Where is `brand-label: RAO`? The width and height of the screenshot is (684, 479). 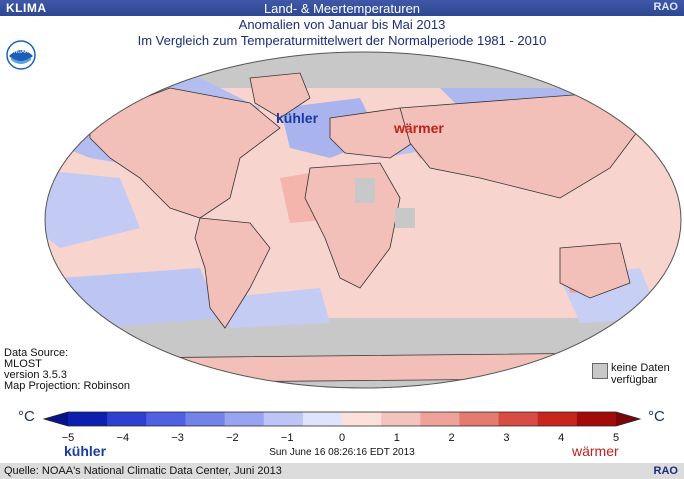 brand-label: RAO is located at coordinates (665, 7).